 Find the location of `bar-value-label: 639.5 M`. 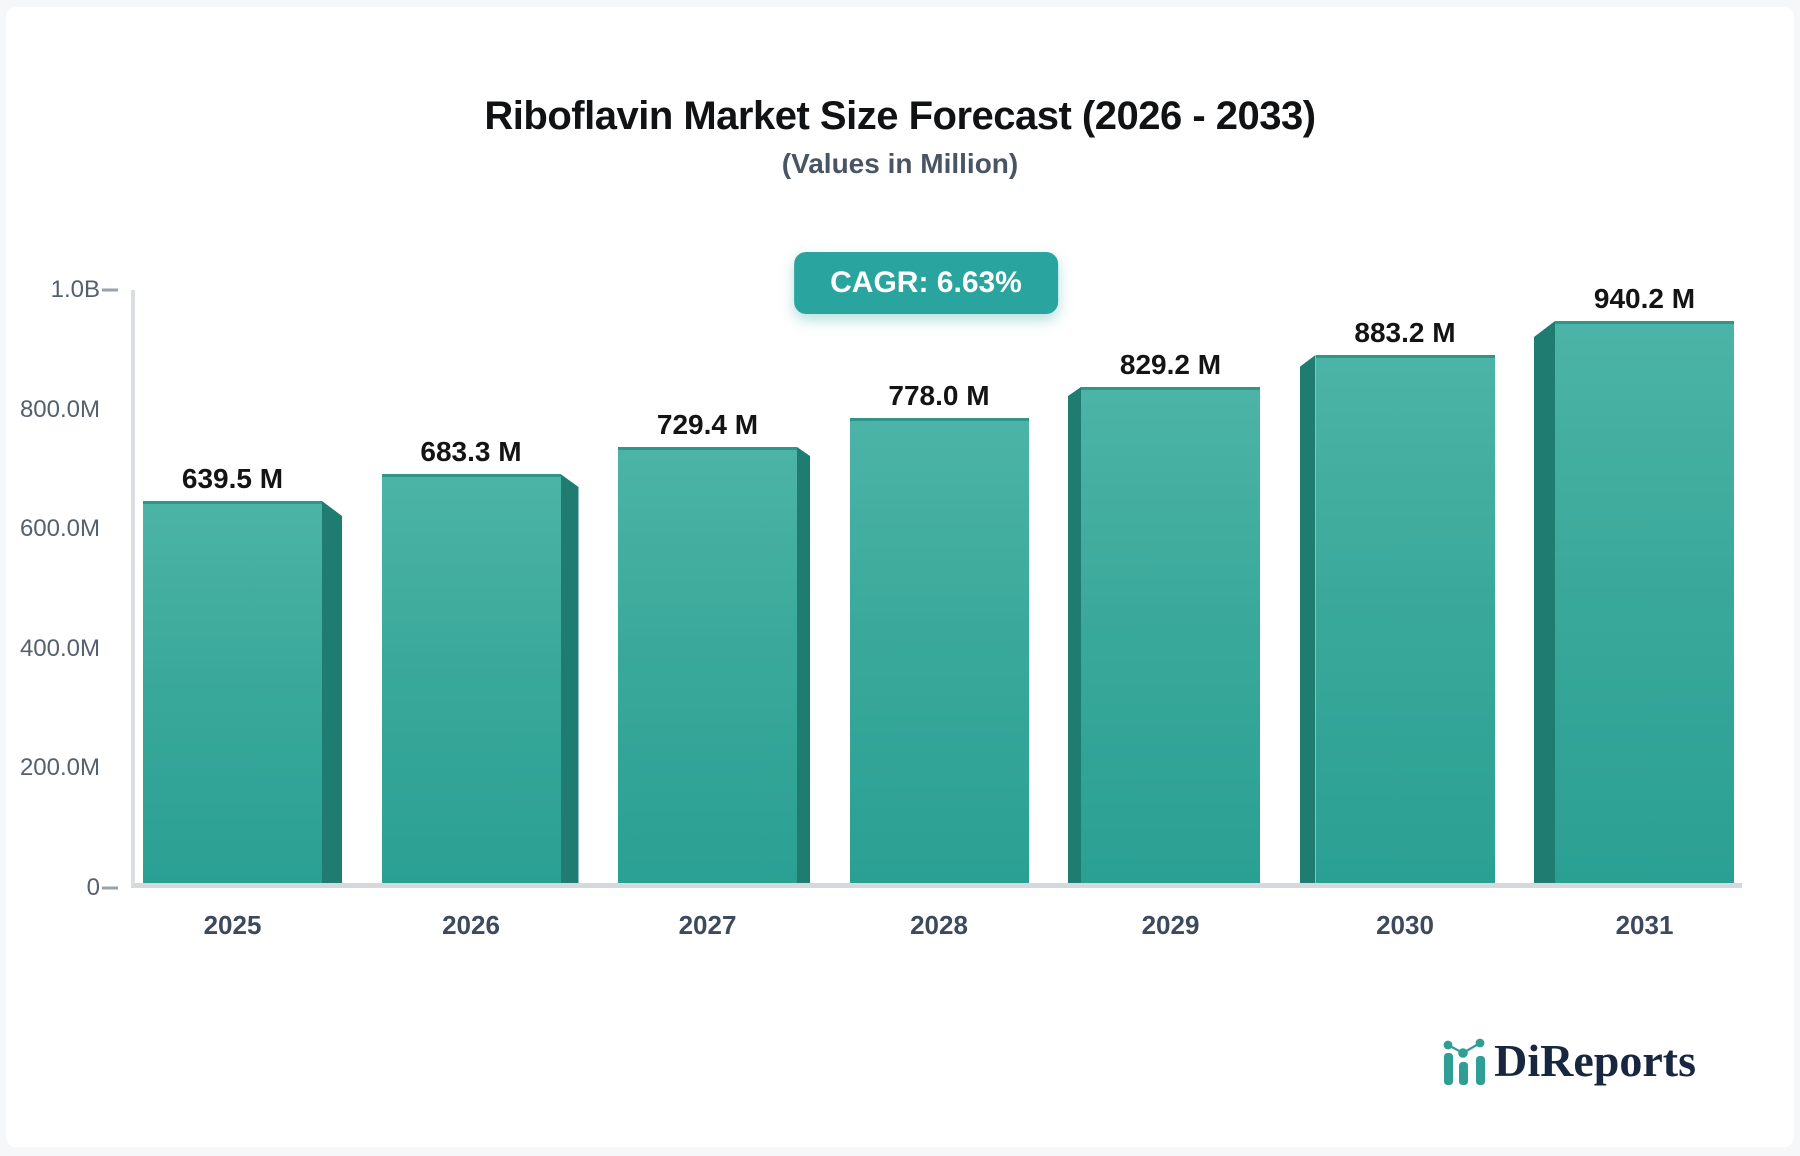

bar-value-label: 639.5 M is located at coordinates (232, 478).